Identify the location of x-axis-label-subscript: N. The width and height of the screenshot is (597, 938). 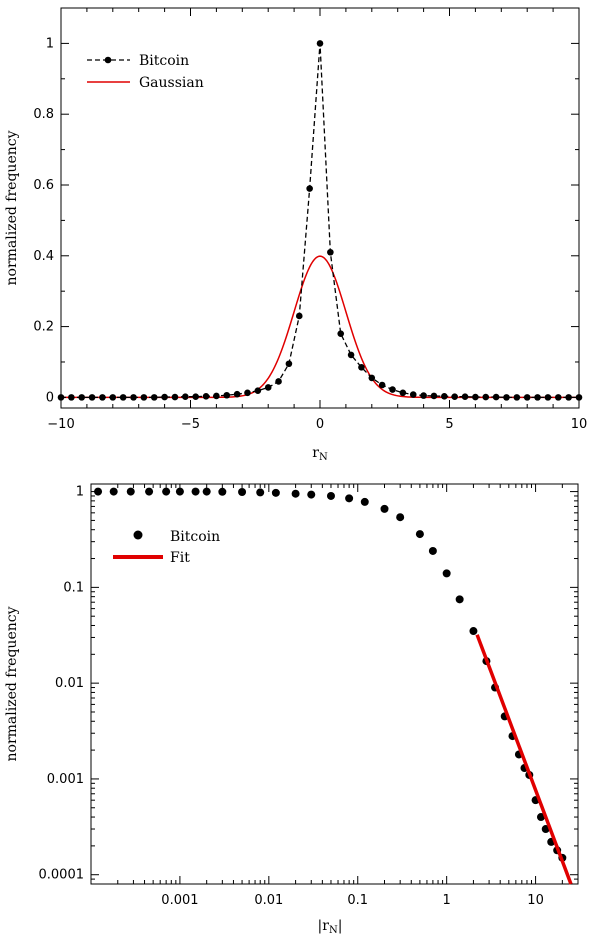
(323, 457).